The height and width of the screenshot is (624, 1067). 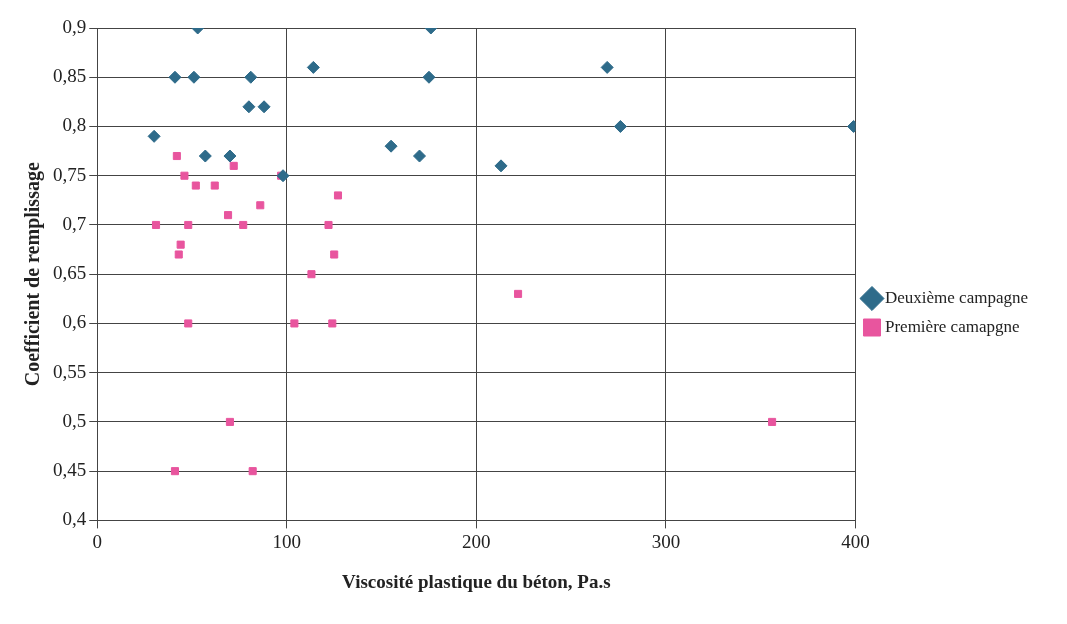 I want to click on y-tick-label: 0,55, so click(x=70, y=371).